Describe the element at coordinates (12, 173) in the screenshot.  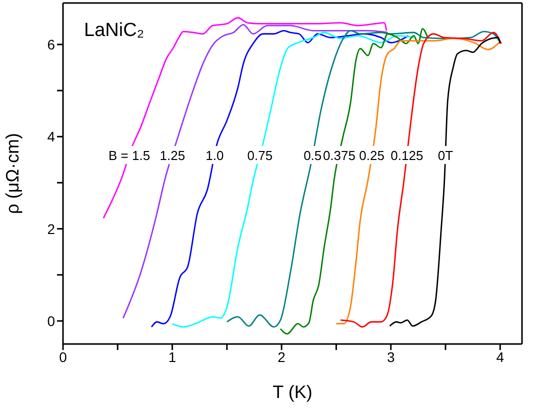
I see `y-axis-title: ρ (μΩ·cm)` at that location.